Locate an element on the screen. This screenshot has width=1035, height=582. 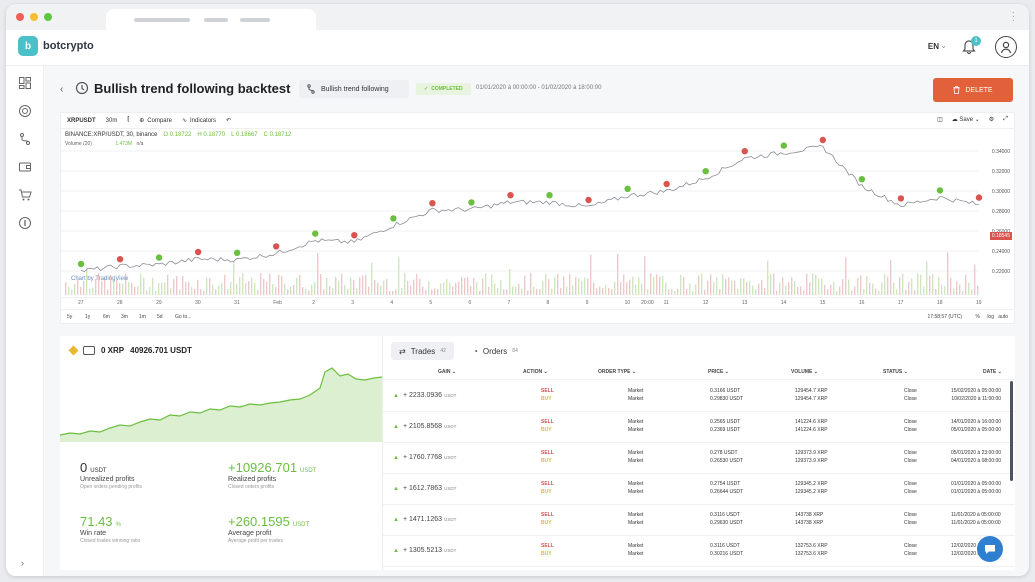
bots-icon is located at coordinates (25, 111).